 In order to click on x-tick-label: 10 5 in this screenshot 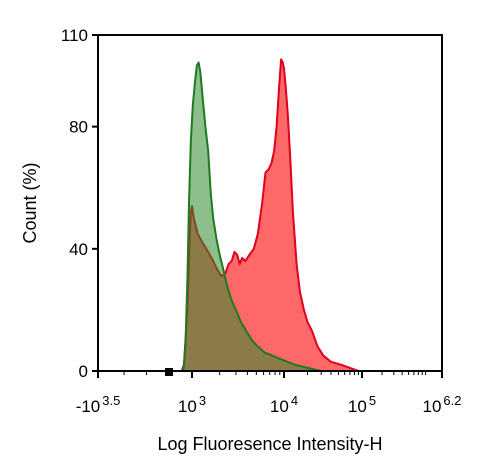, I will do `click(362, 404)`.